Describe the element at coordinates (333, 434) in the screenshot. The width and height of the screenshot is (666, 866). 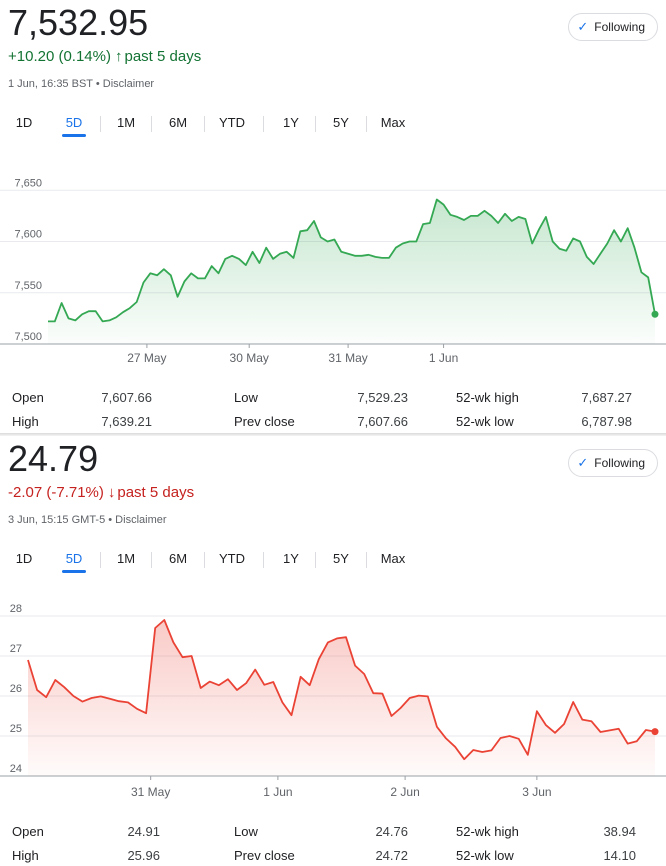
I see `card-divider` at that location.